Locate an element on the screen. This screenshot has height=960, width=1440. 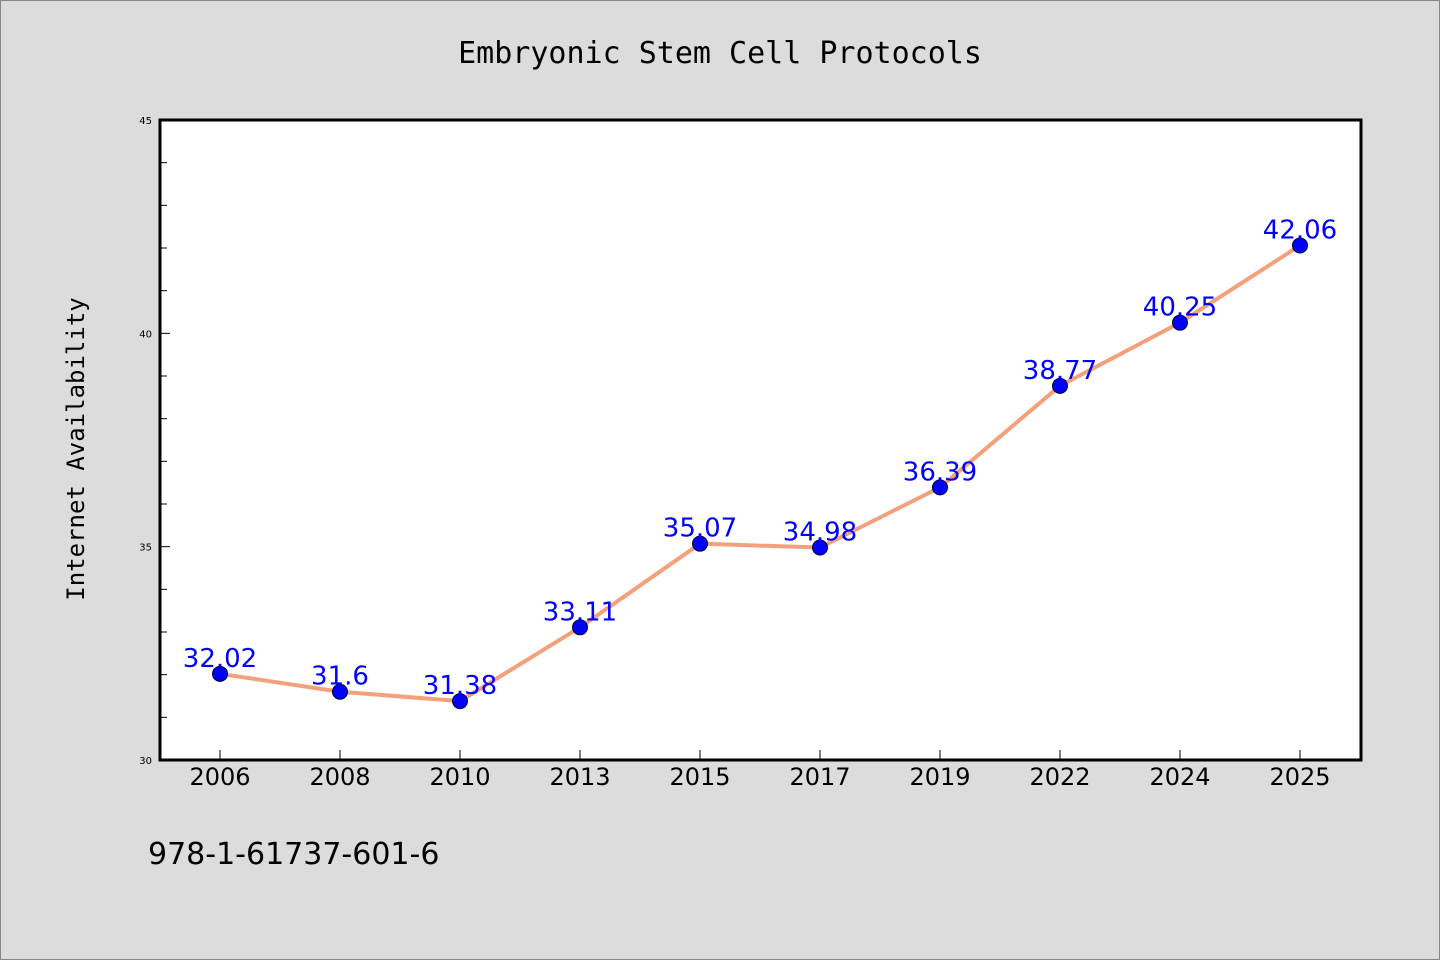
x-tick-label: 2025 is located at coordinates (1299, 777).